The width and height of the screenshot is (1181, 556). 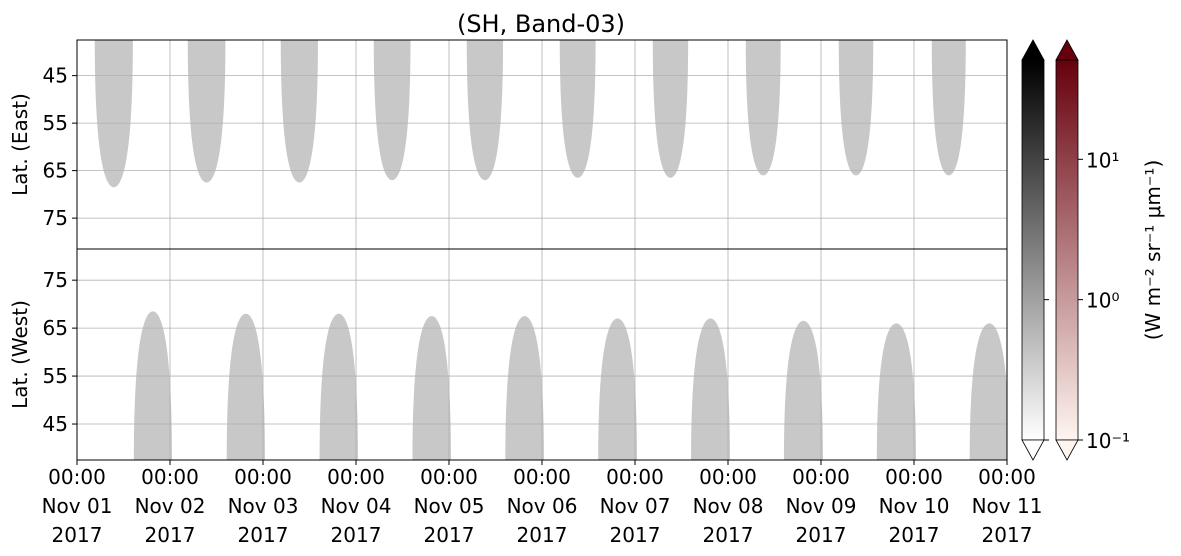 What do you see at coordinates (1102, 160) in the screenshot?
I see `colorbar-tick-label: 10¹` at bounding box center [1102, 160].